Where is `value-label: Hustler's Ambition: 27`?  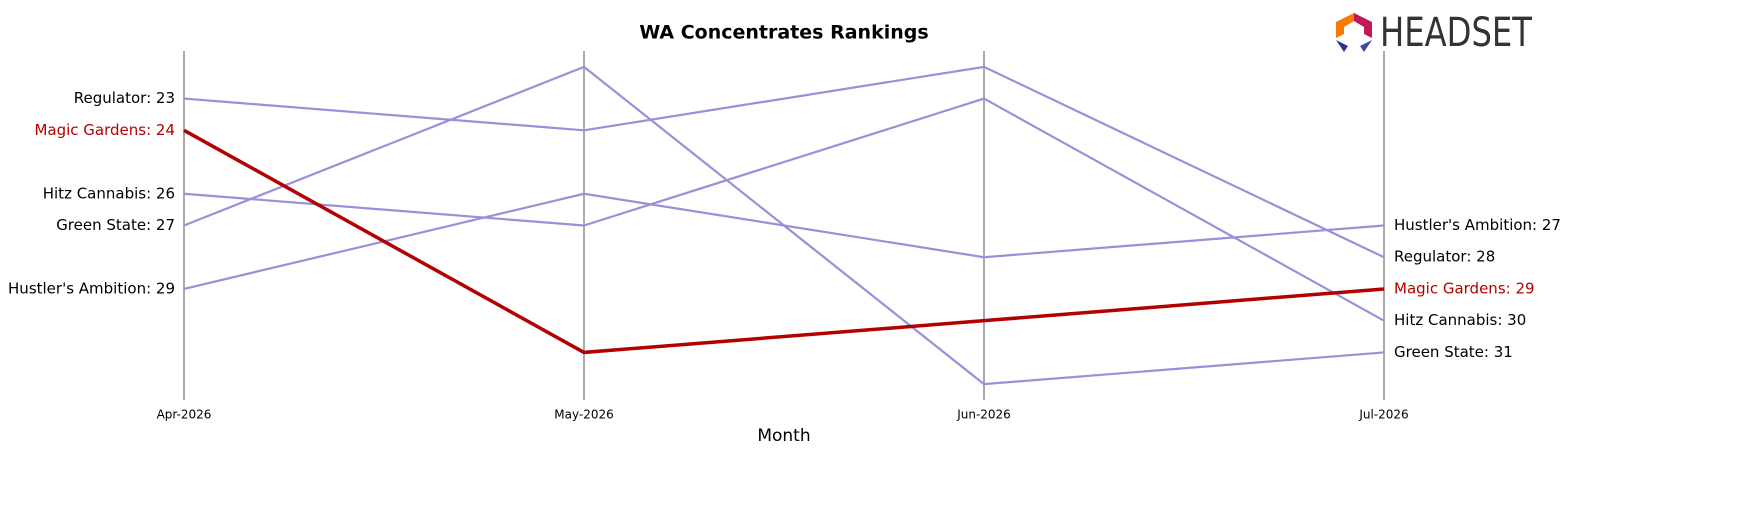
value-label: Hustler's Ambition: 27 is located at coordinates (1477, 225).